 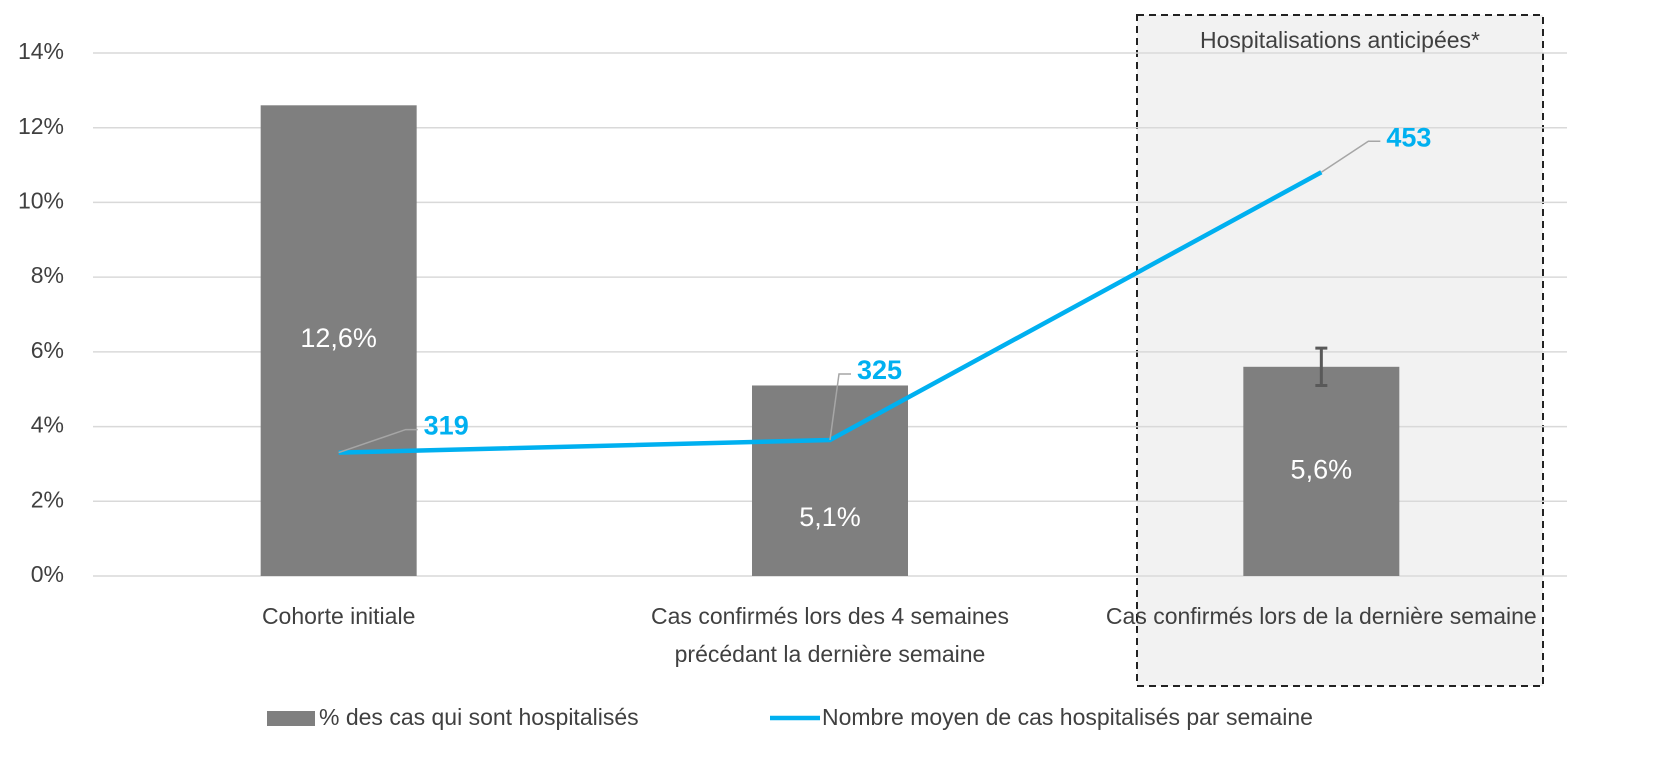 I want to click on line-value-label: 325, so click(x=879, y=370).